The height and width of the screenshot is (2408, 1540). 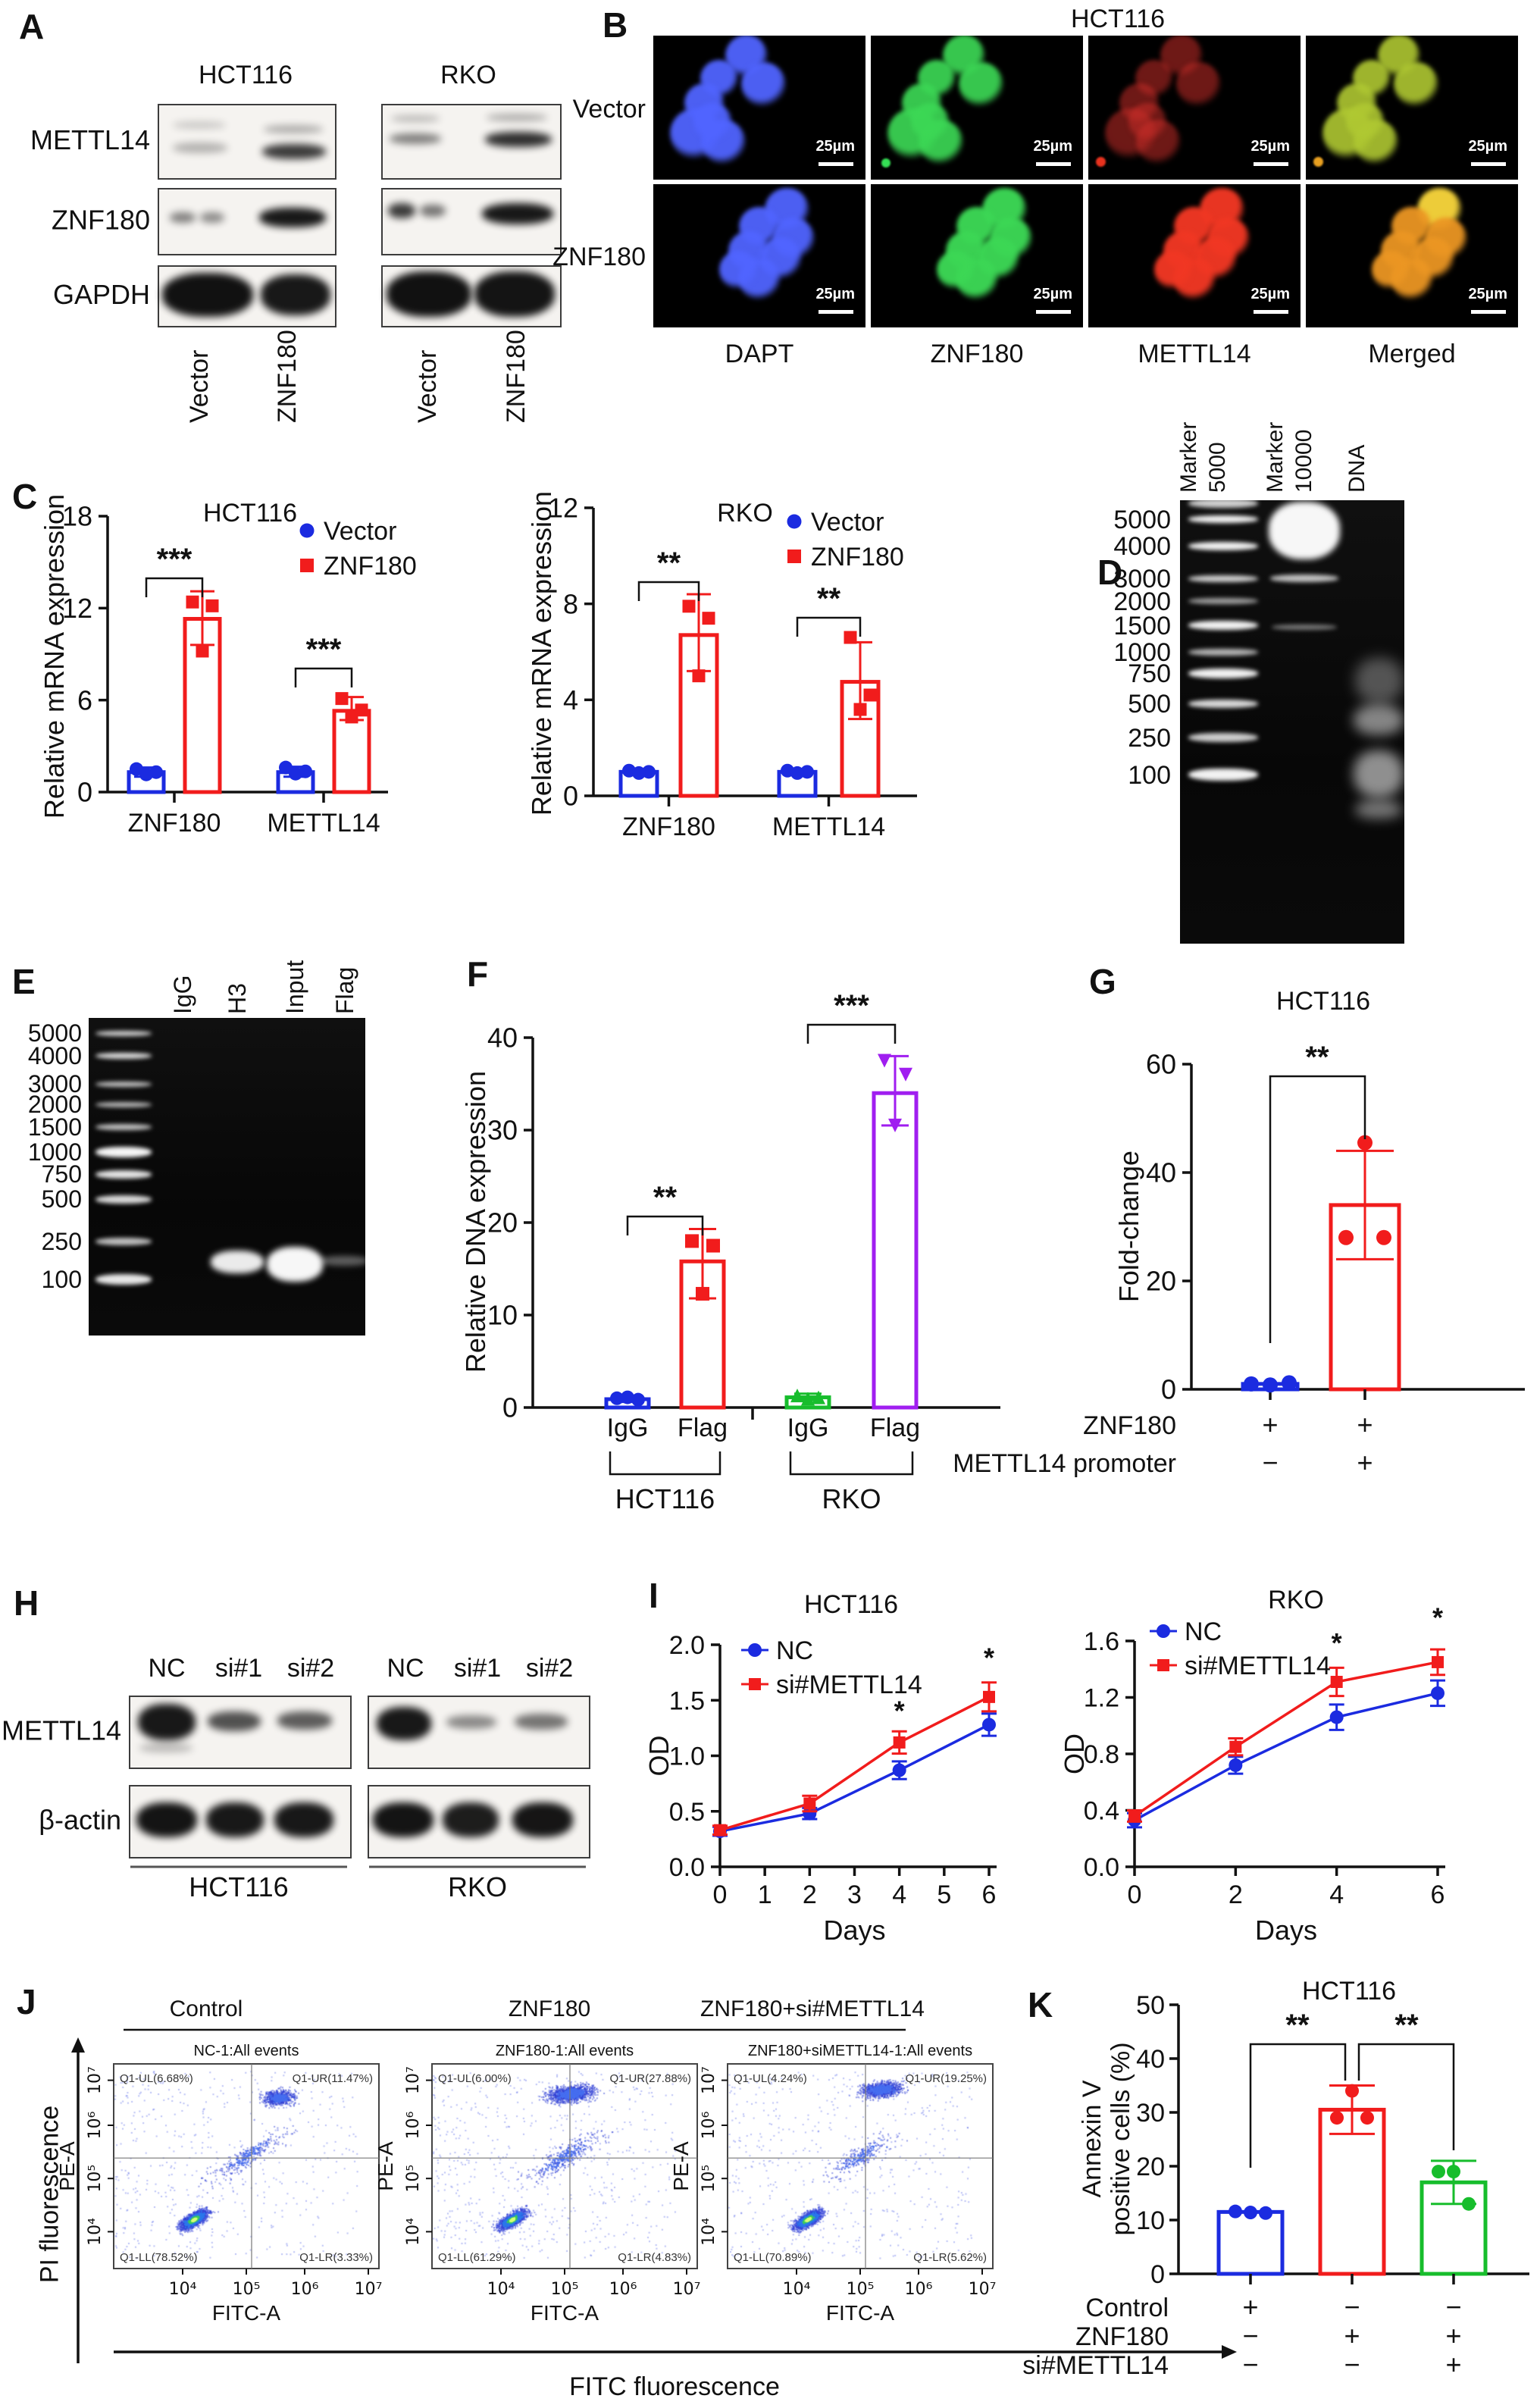 I want to click on panel-e-label: E, so click(x=24, y=981).